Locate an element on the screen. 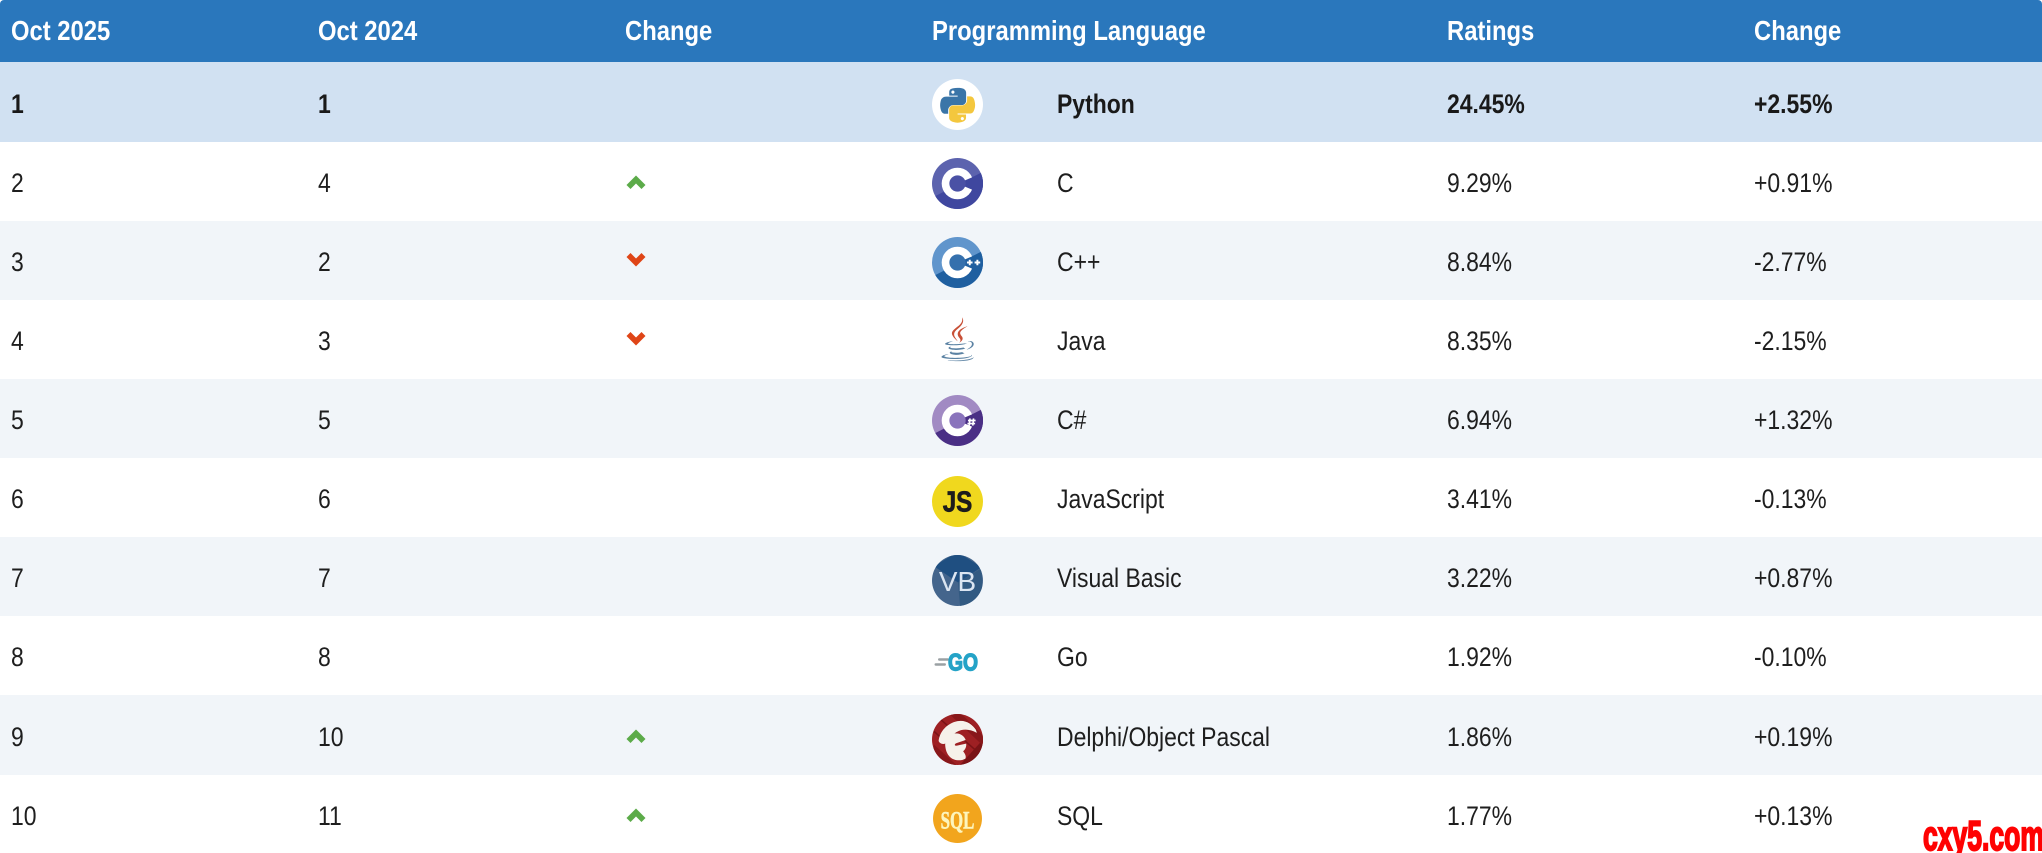 Image resolution: width=2042 pixels, height=853 pixels. svg-text: GO is located at coordinates (963, 663).